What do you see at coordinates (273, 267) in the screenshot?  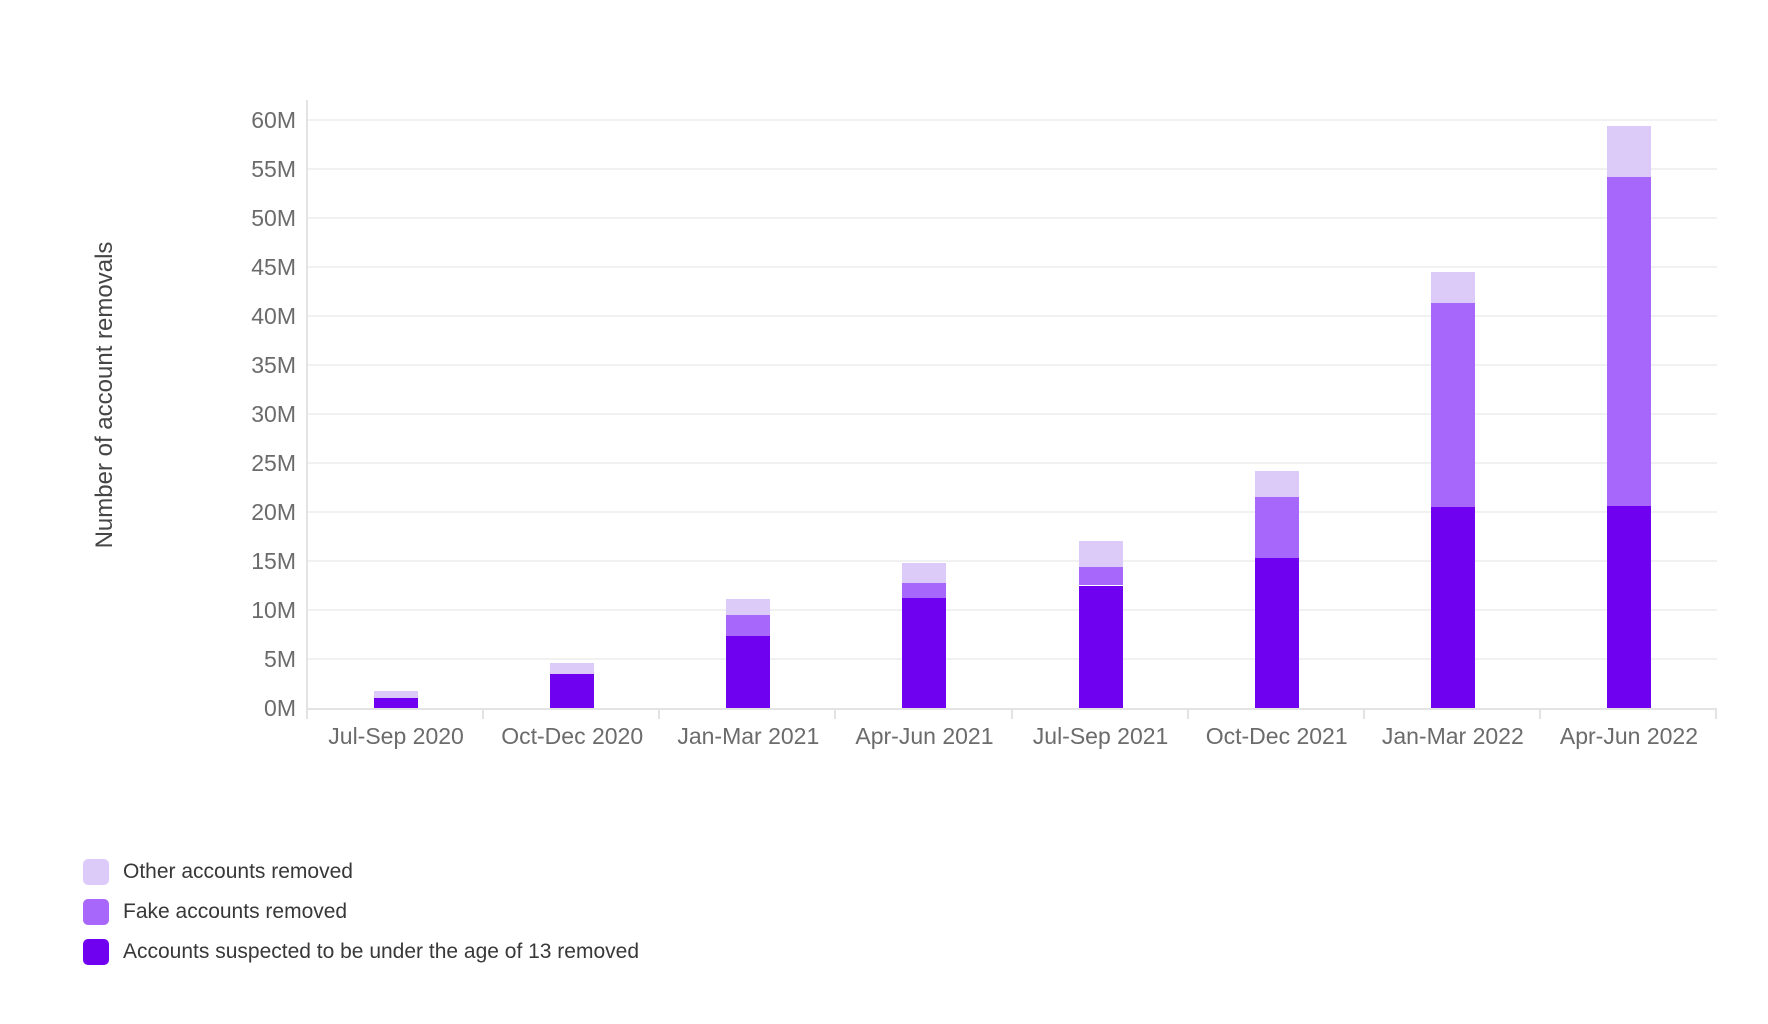 I see `y-tick-label: 45M` at bounding box center [273, 267].